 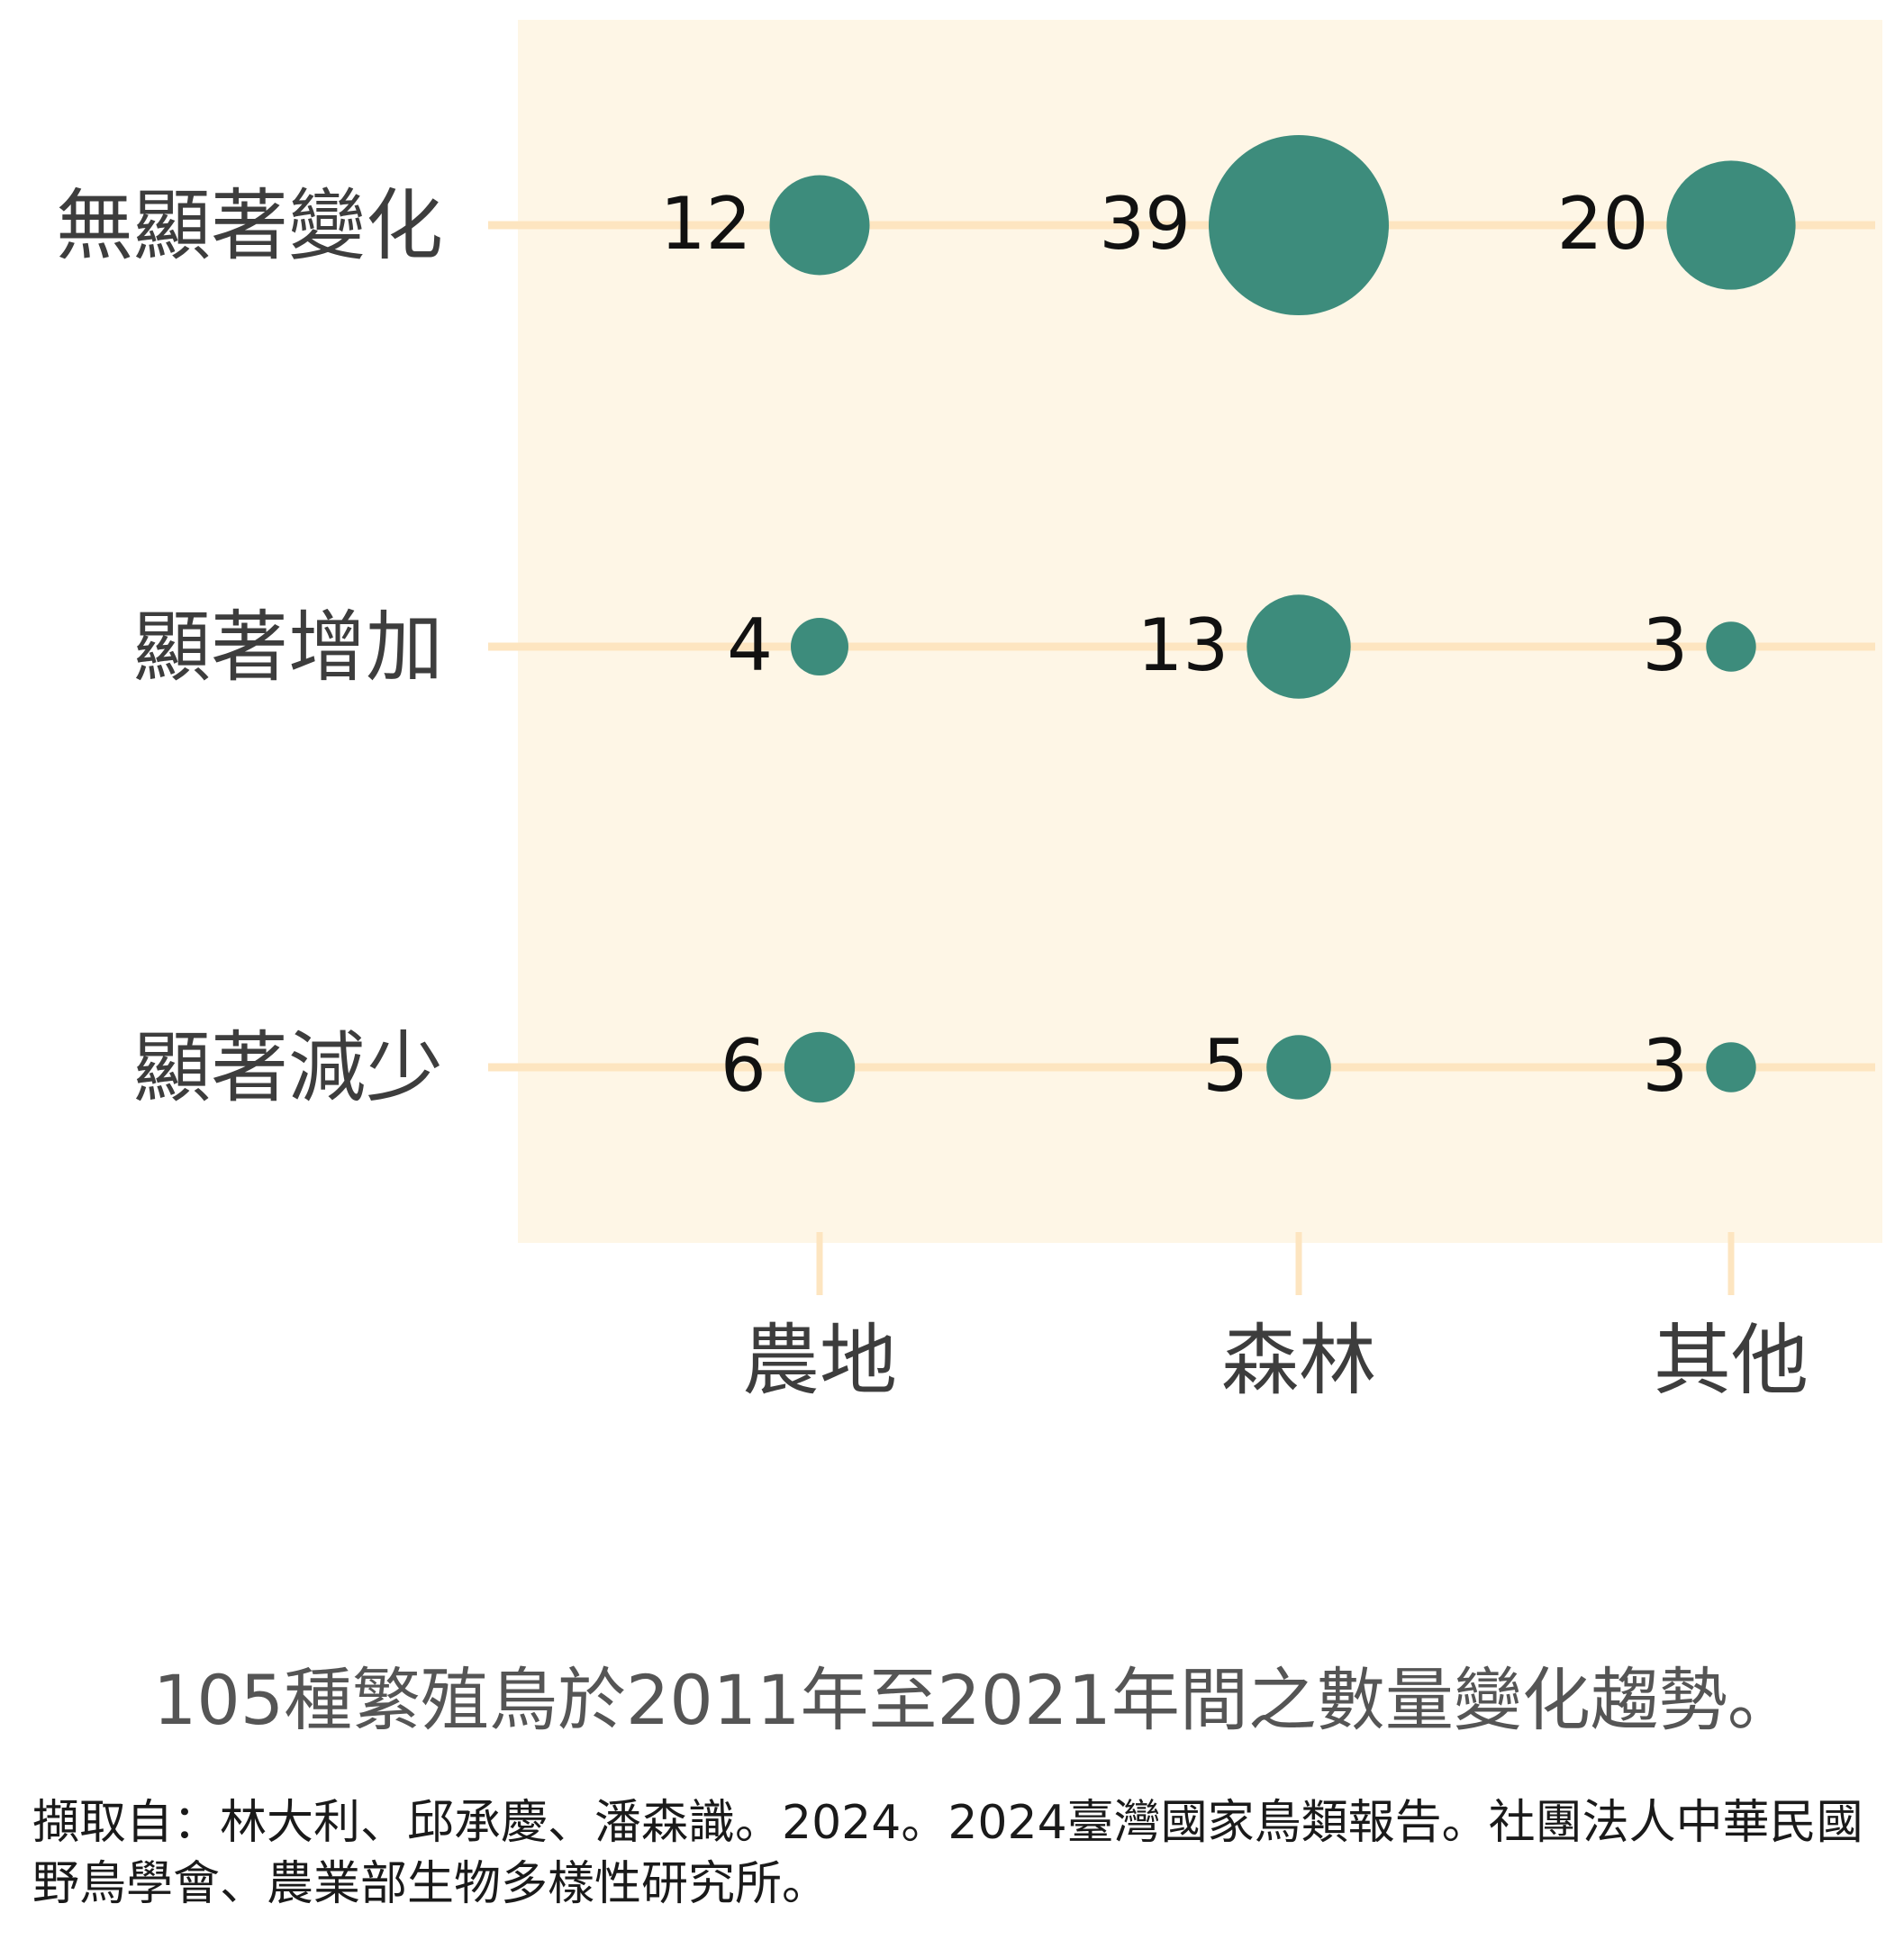 I want to click on data-label: 6, so click(x=744, y=1066).